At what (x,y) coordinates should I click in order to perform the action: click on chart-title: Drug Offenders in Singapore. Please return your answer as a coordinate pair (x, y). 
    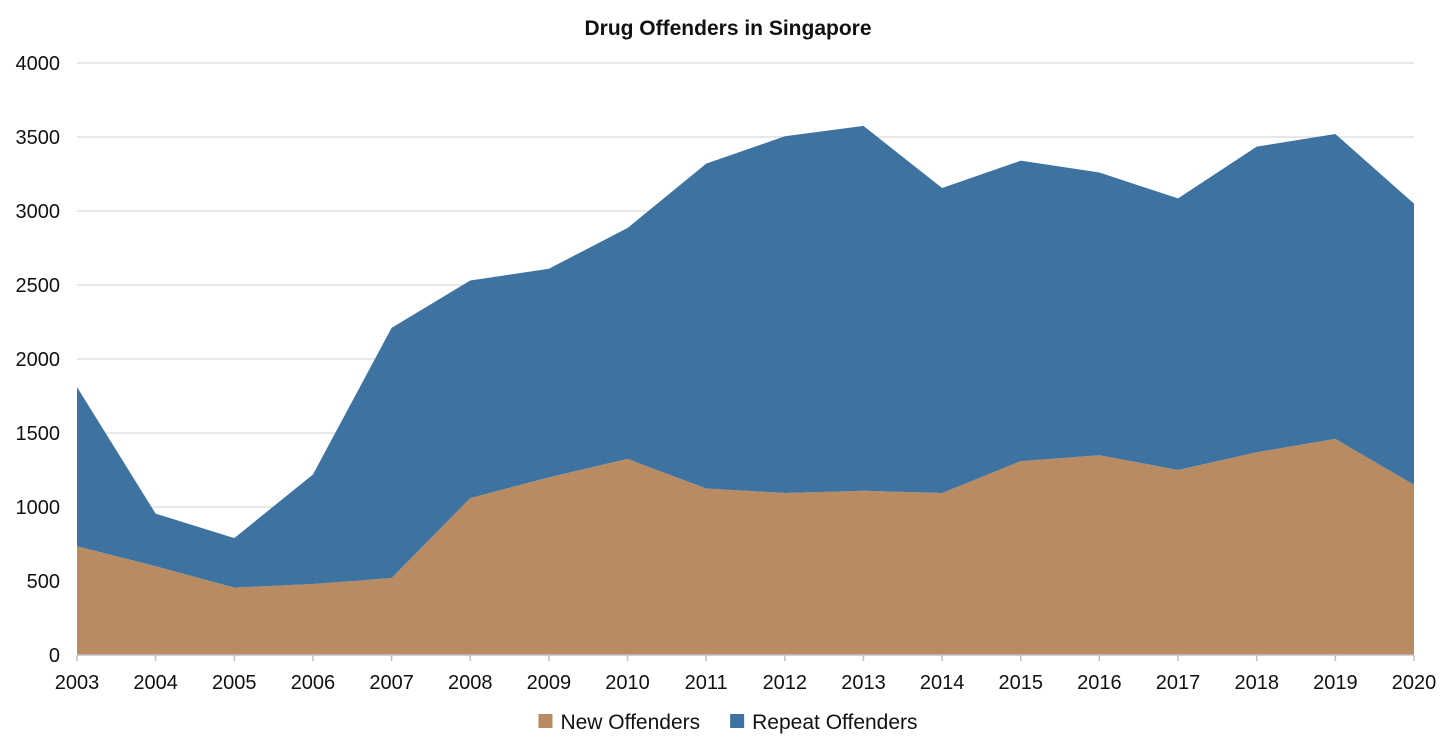
    Looking at the image, I should click on (727, 28).